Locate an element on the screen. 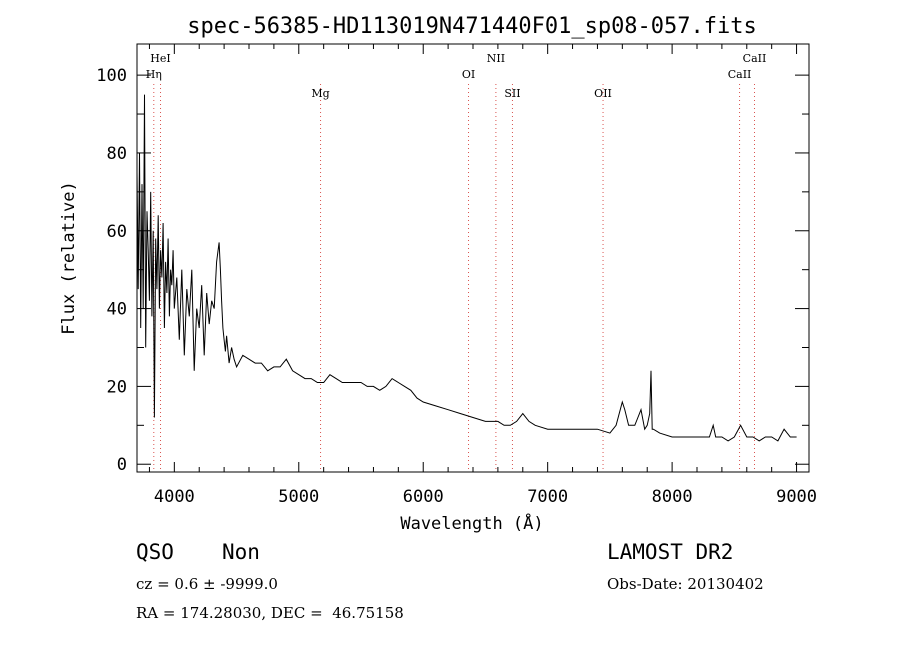 The width and height of the screenshot is (900, 650). y-tick-label: 0 is located at coordinates (122, 465).